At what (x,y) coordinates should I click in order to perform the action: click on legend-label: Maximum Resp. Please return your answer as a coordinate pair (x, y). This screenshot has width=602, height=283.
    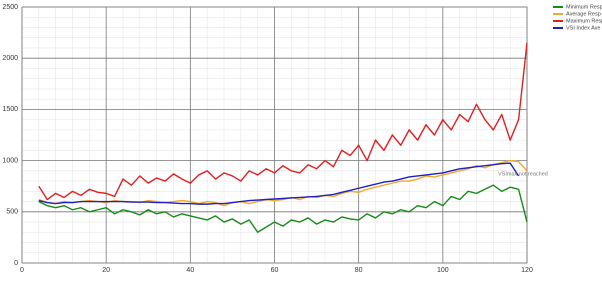
    Looking at the image, I should click on (584, 21).